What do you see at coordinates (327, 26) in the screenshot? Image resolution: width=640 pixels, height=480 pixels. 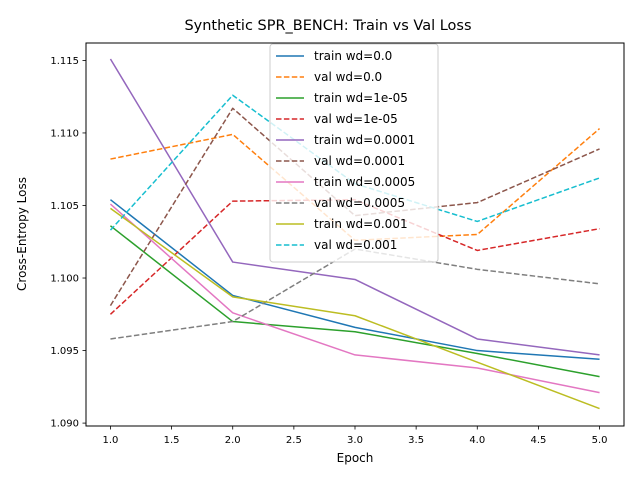 I see `chart-title: Synthetic SPR_BENCH: Train vs Val Loss` at bounding box center [327, 26].